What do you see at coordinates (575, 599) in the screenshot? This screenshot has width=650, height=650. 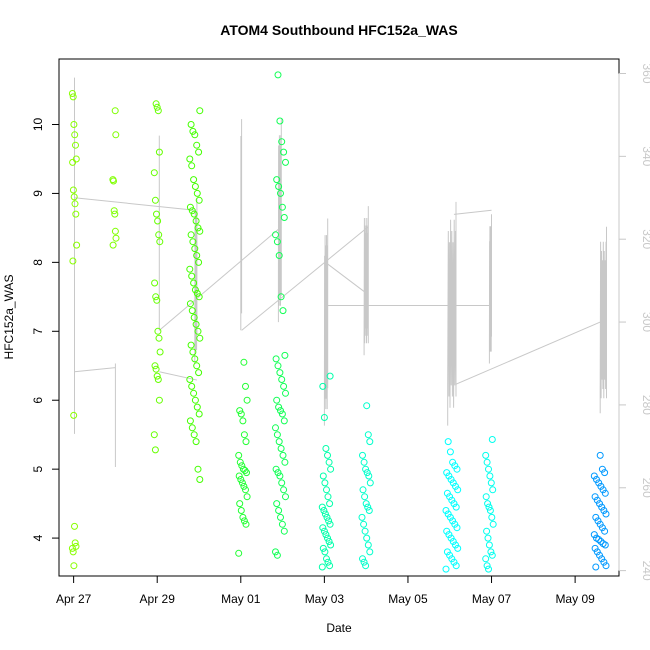 I see `x-tick-label: May 09` at bounding box center [575, 599].